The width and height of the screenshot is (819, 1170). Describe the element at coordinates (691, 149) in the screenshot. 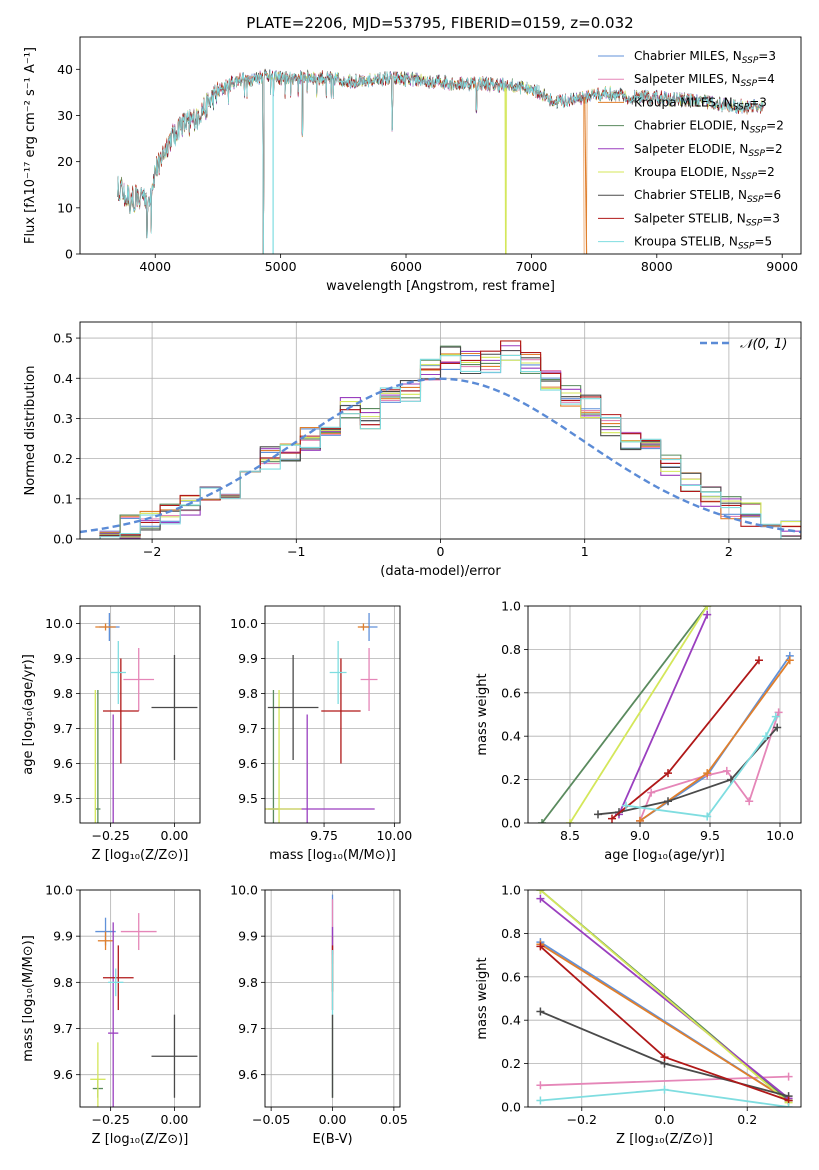

I see `legend-entry-label: Salpeter ELODIE, N` at that location.